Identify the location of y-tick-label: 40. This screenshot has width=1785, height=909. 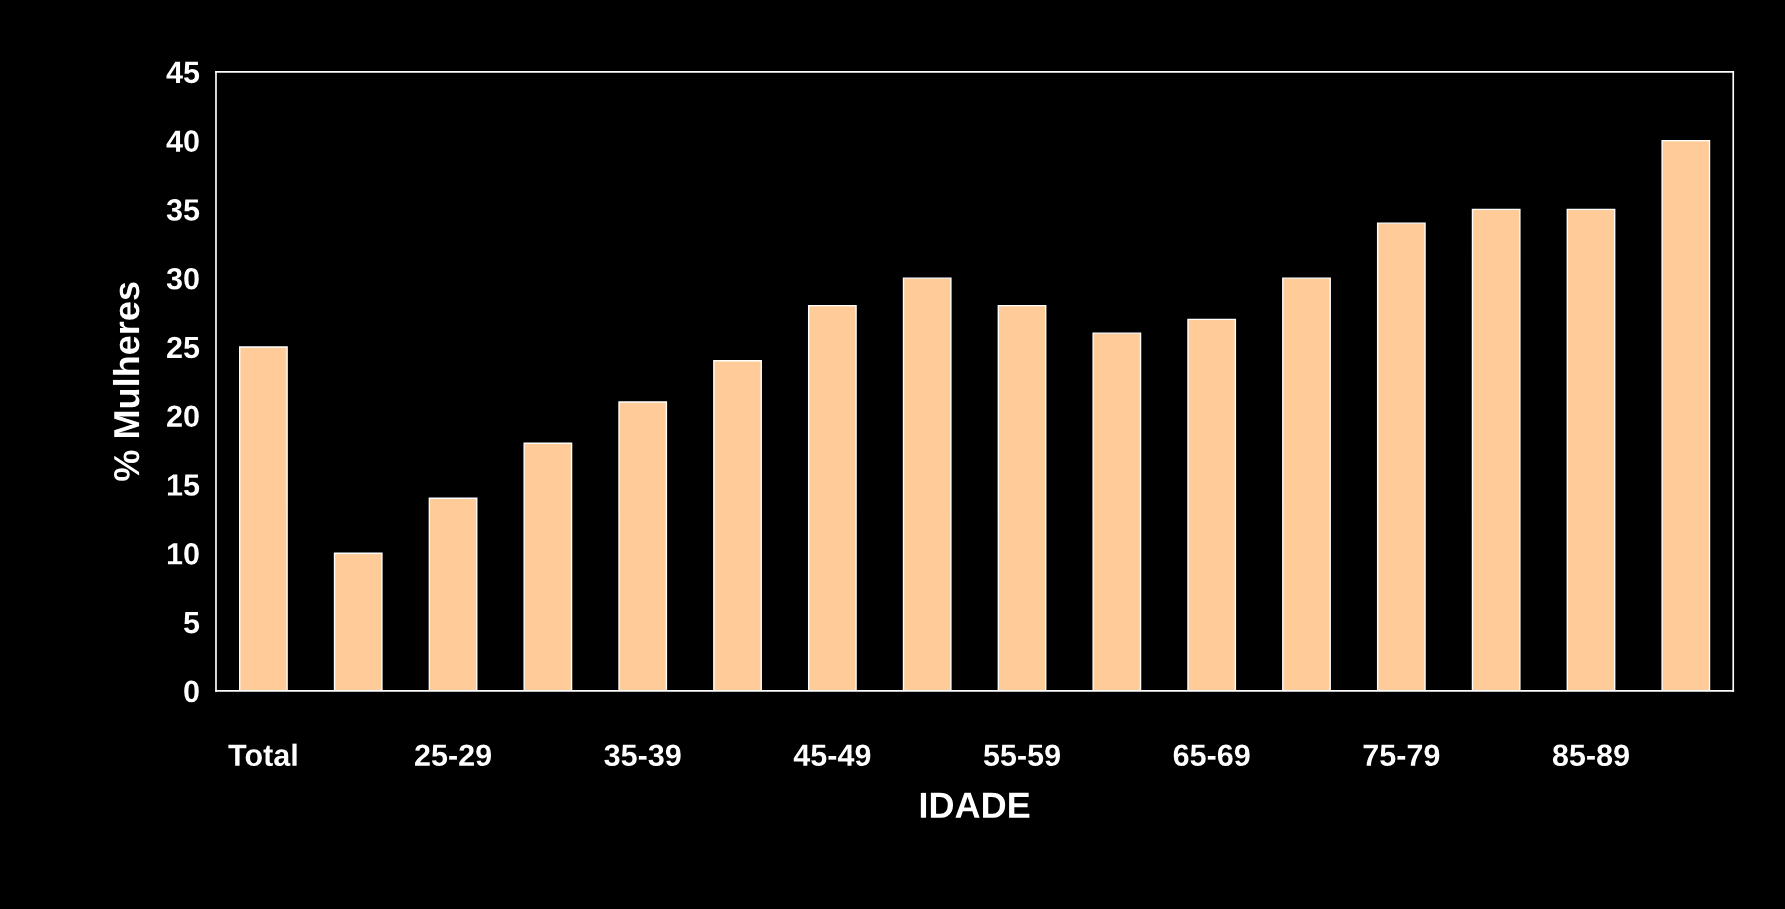
(182, 141).